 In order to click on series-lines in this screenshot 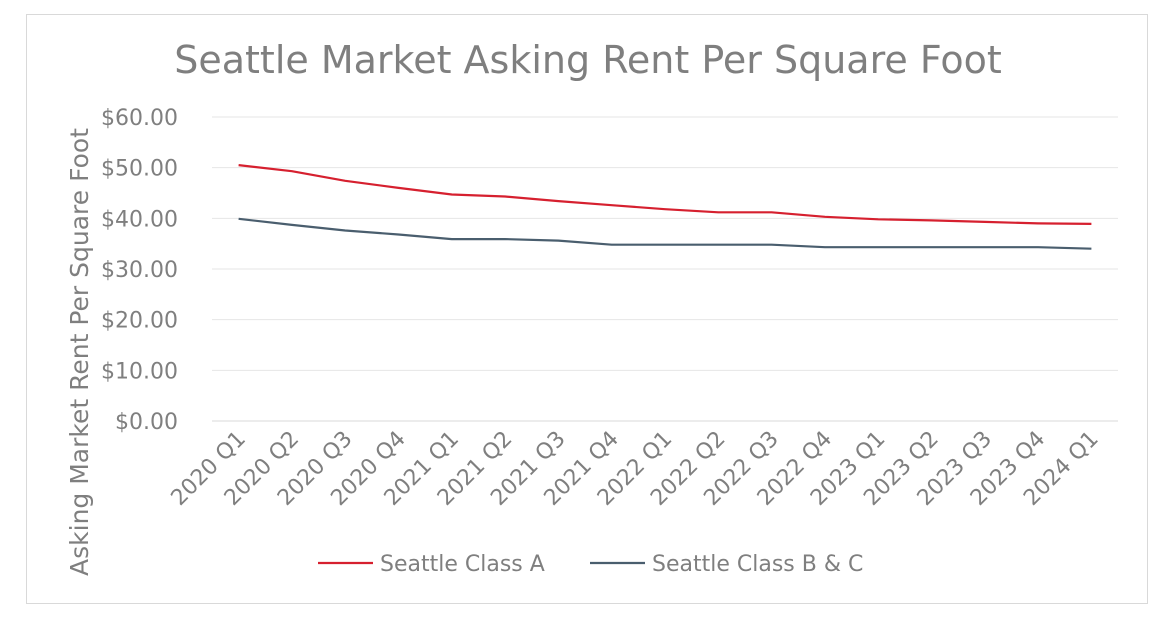, I will do `click(665, 207)`.